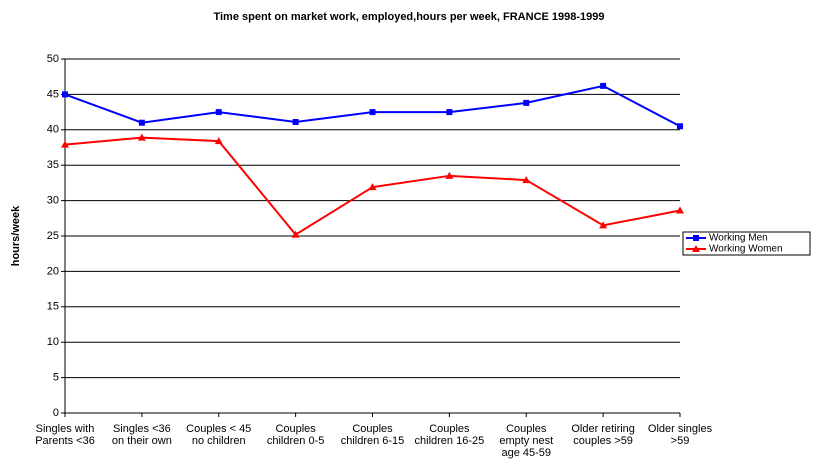 Image resolution: width=818 pixels, height=475 pixels. What do you see at coordinates (603, 435) in the screenshot?
I see `x-tick-label: Older retiring couples >59` at bounding box center [603, 435].